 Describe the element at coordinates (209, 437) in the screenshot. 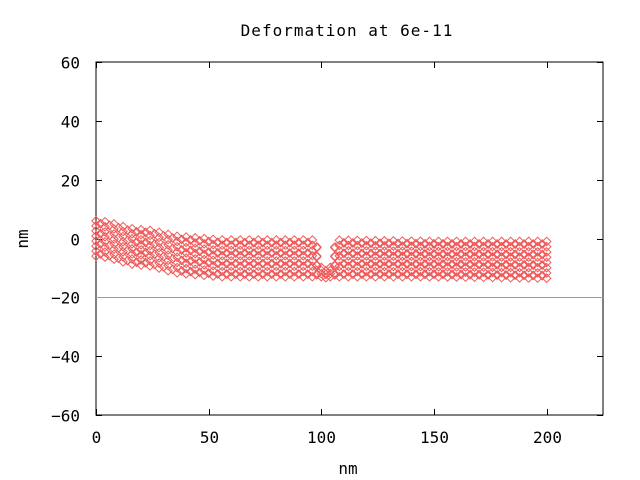

I see `x-tick-label: 50` at that location.